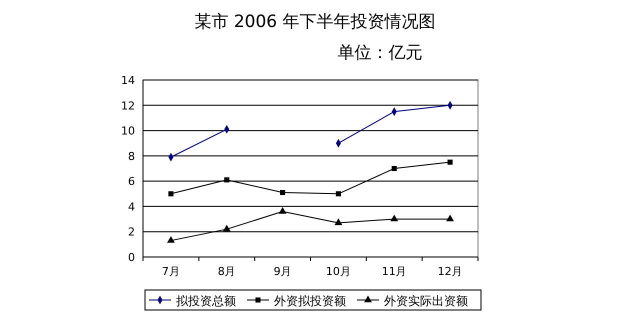  What do you see at coordinates (315, 22) in the screenshot?
I see `chart-title: 某市 2006 年下半年投资情况图` at bounding box center [315, 22].